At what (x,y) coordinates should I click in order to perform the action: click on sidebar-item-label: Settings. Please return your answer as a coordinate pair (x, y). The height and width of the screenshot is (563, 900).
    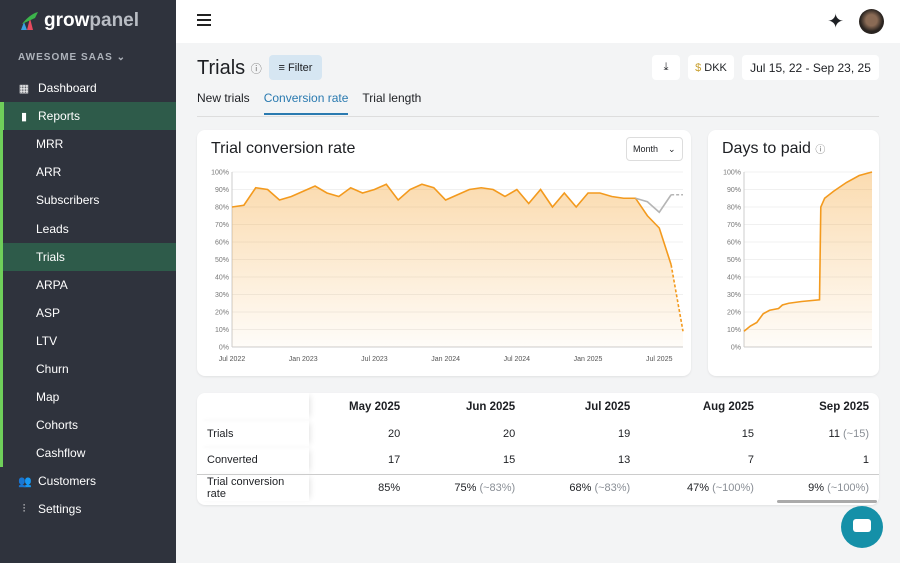
    Looking at the image, I should click on (60, 509).